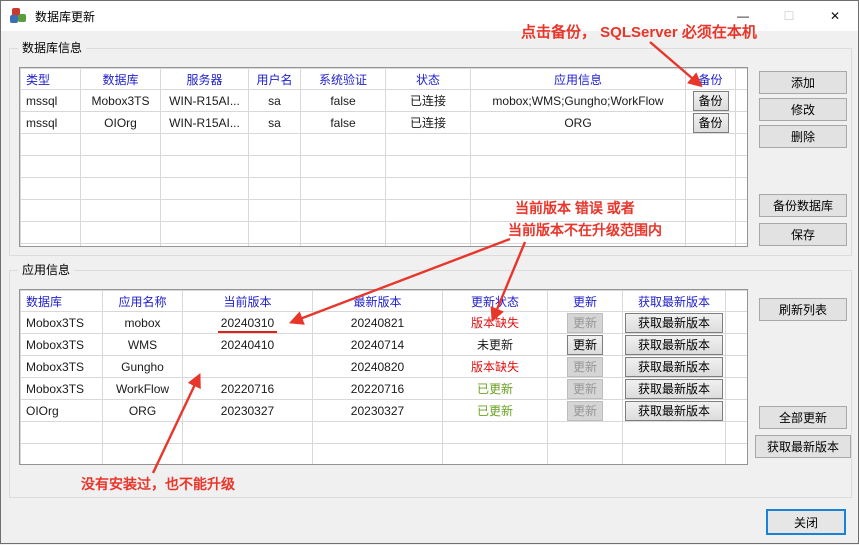 This screenshot has width=859, height=545. What do you see at coordinates (383, 366) in the screenshot?
I see `app-table-row: Mobox3TS Gungho 20240820 版本缺失 更新 获取最新版本` at bounding box center [383, 366].